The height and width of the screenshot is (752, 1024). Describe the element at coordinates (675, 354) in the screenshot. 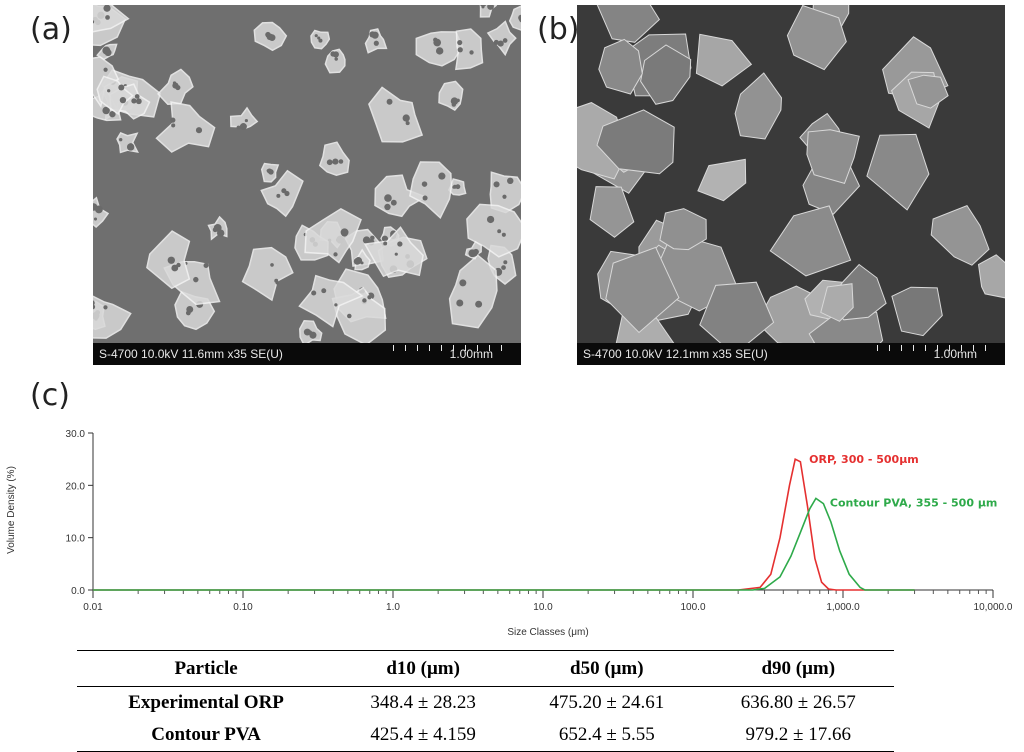

I see `sem-info-text-b: S-4700 10.0kV 12.1mm x35 SE(U)` at that location.